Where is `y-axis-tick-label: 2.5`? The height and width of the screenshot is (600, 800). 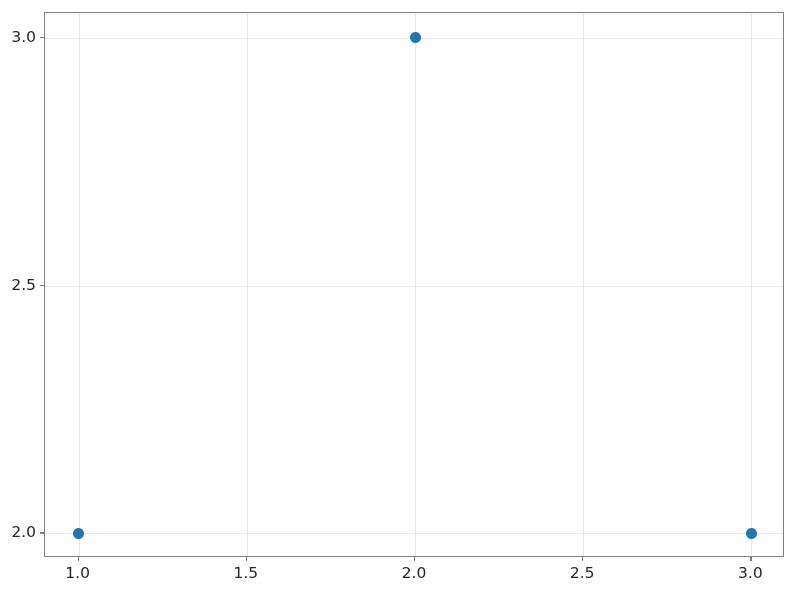 y-axis-tick-label: 2.5 is located at coordinates (23, 284).